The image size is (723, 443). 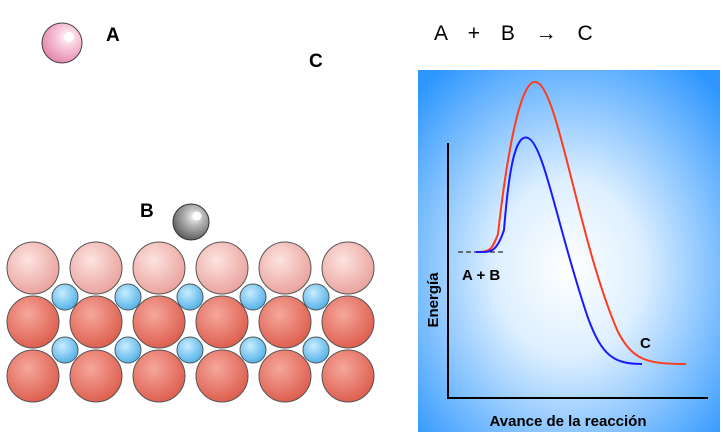 What do you see at coordinates (441, 33) in the screenshot?
I see `equation-reactant-a: A` at bounding box center [441, 33].